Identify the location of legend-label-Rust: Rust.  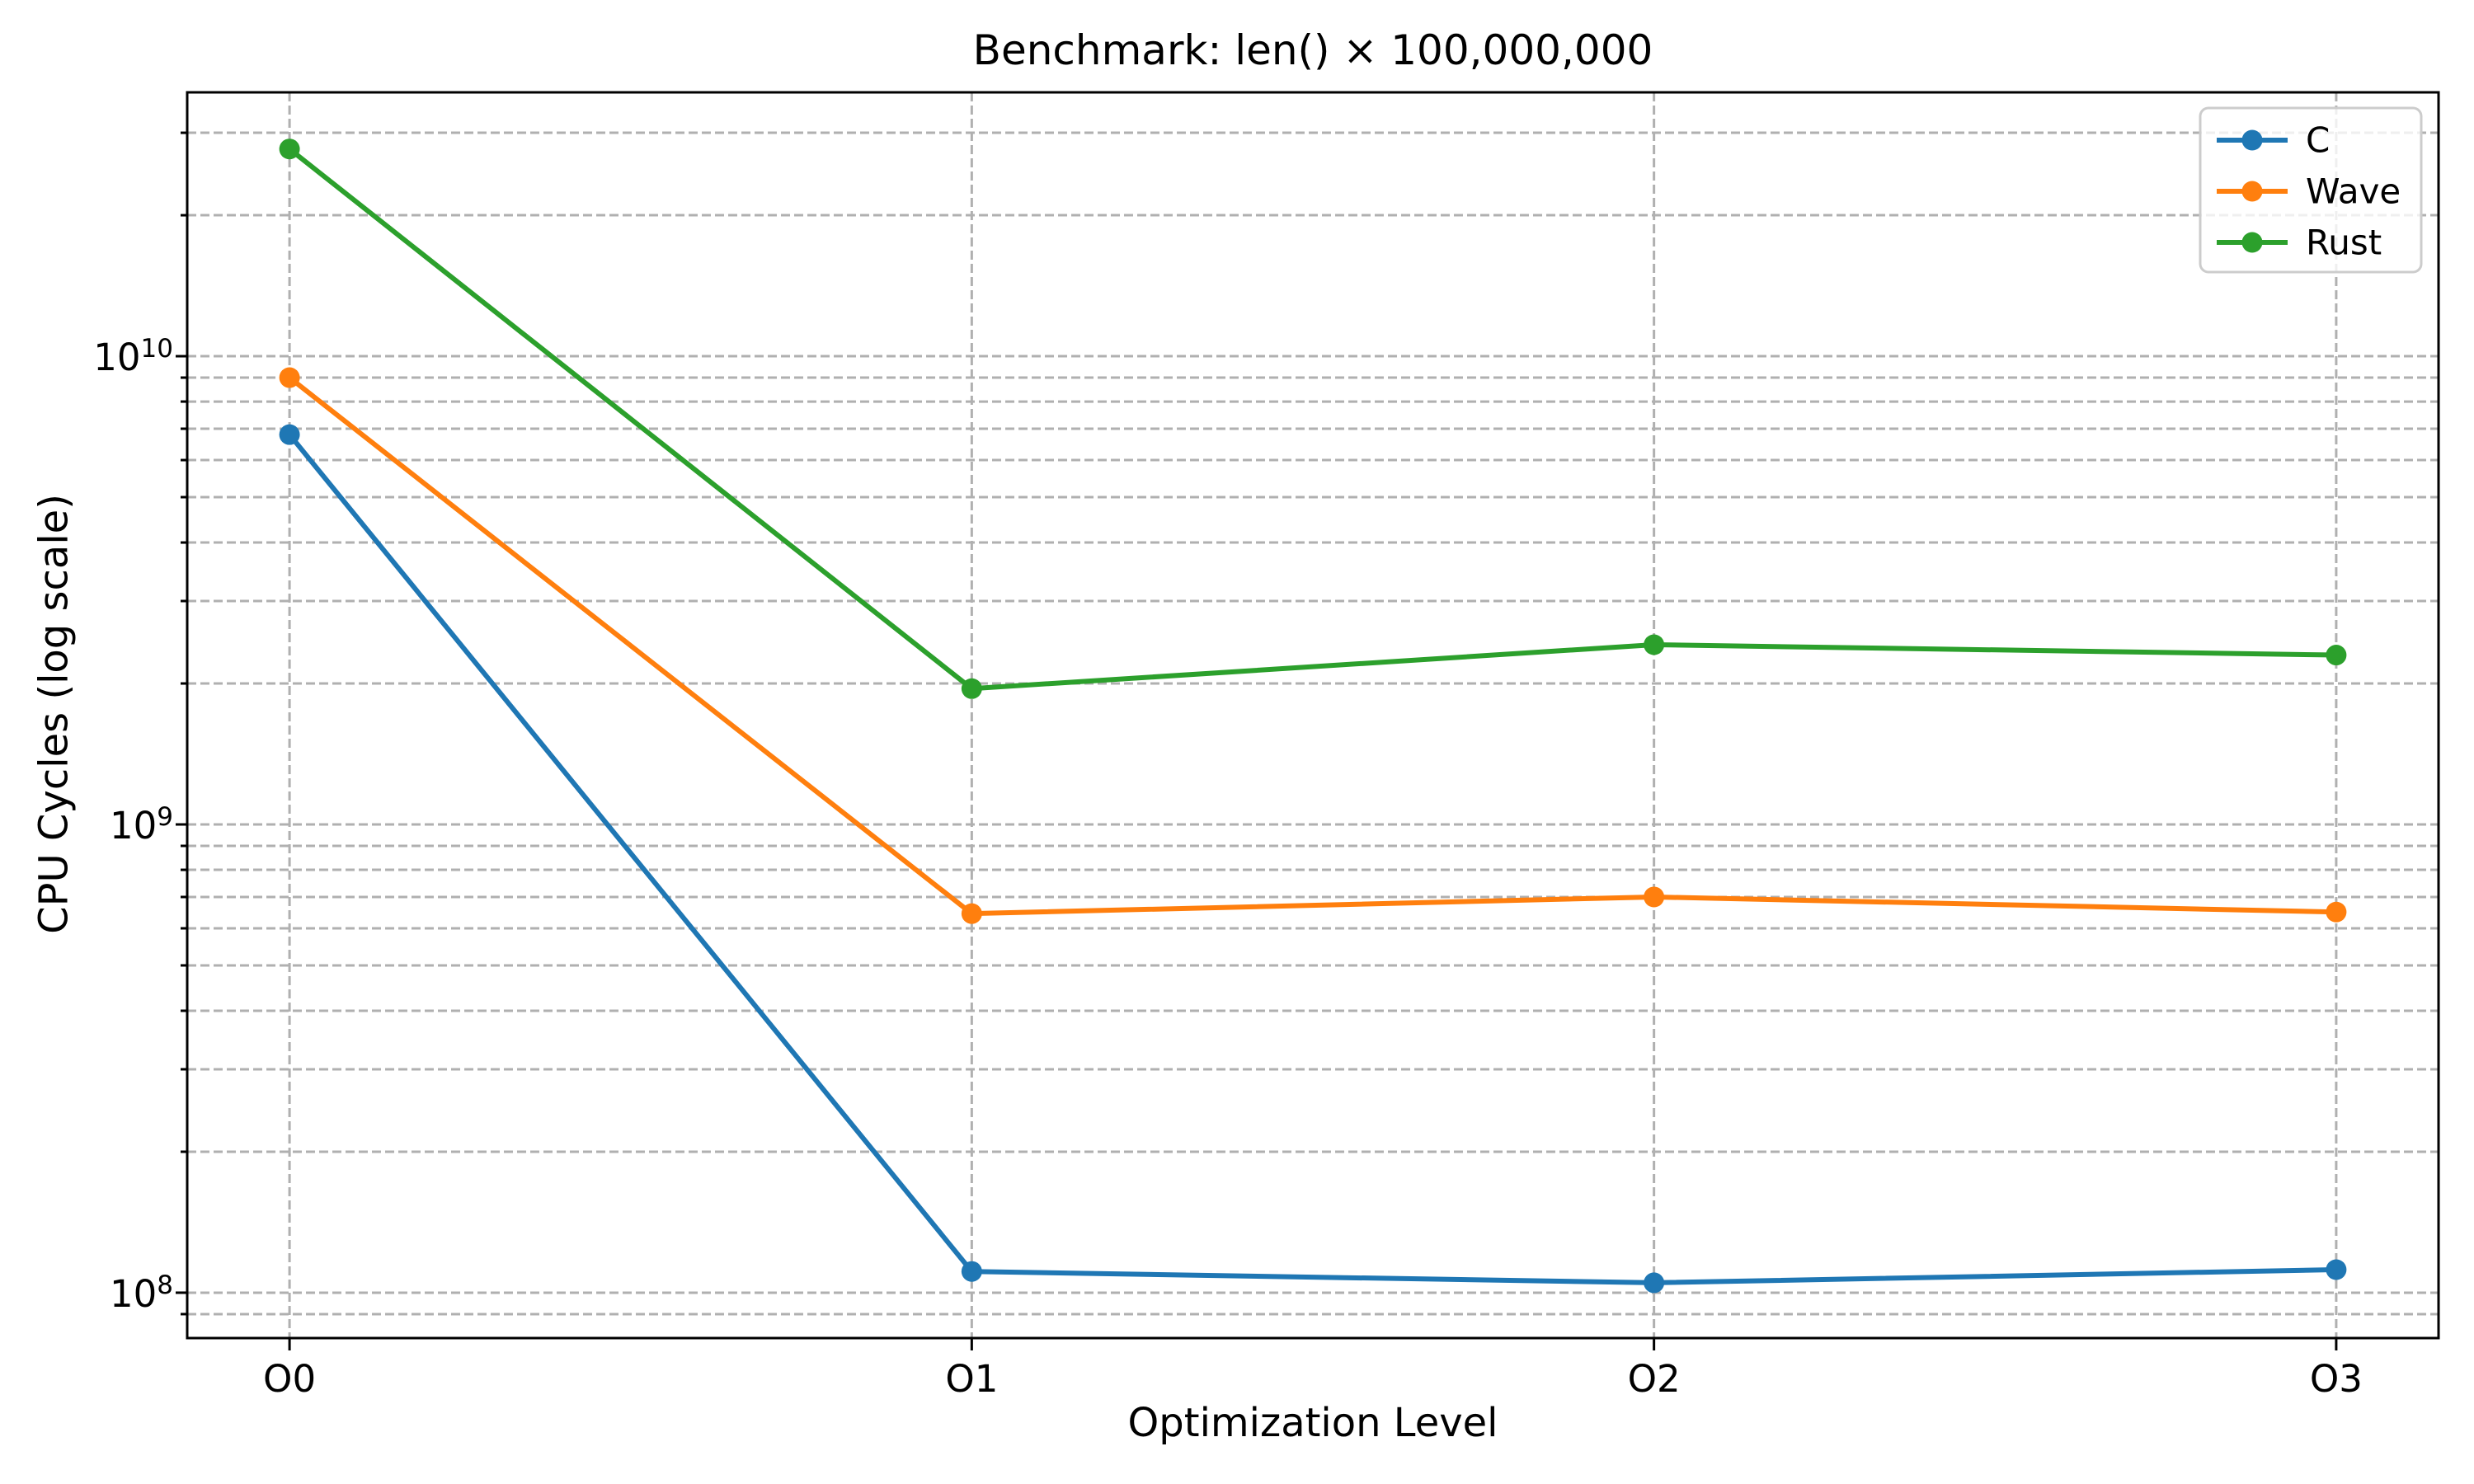
(2344, 243).